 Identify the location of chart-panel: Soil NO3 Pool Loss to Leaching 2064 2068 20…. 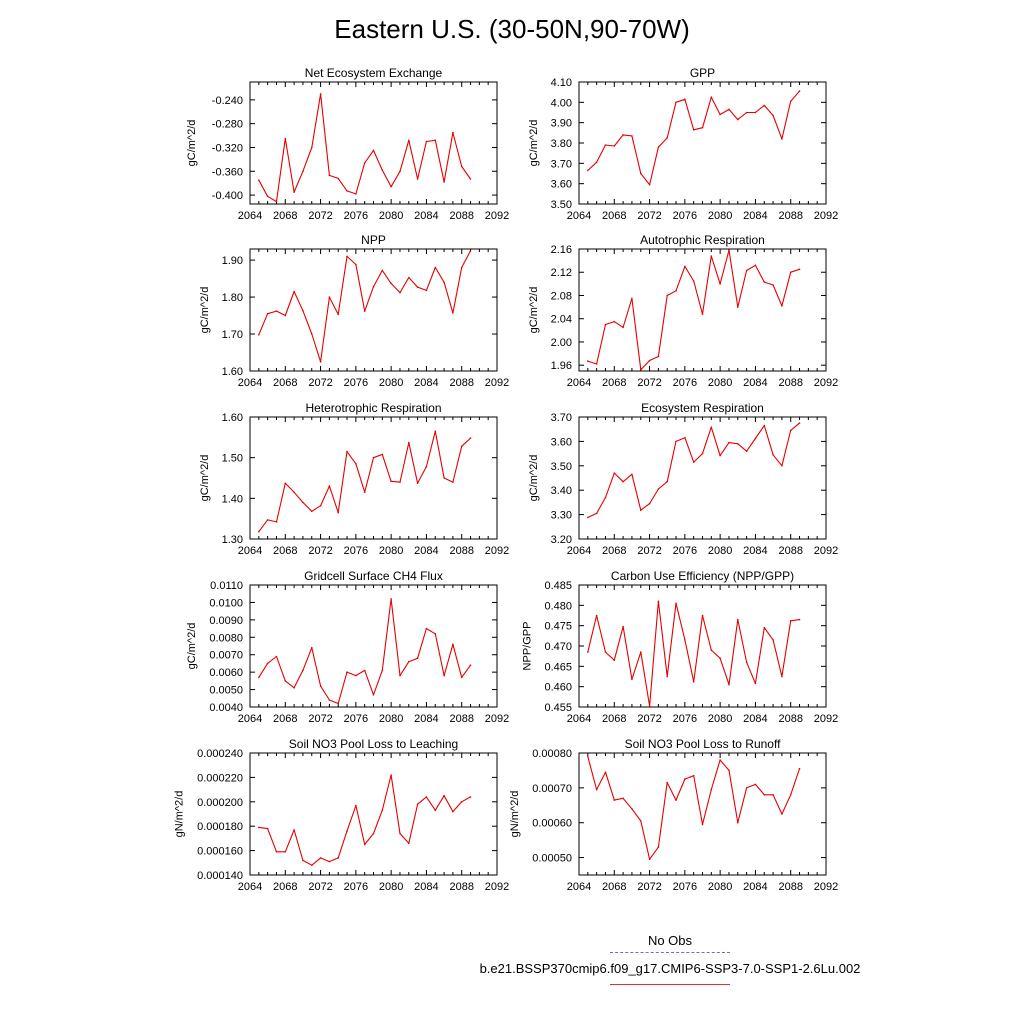
(342, 815).